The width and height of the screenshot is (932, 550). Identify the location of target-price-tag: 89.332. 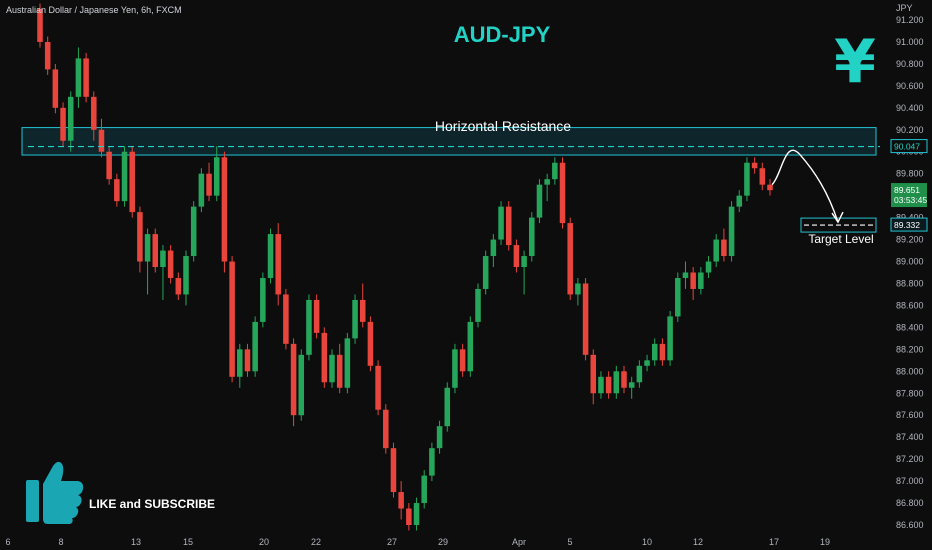
(907, 225).